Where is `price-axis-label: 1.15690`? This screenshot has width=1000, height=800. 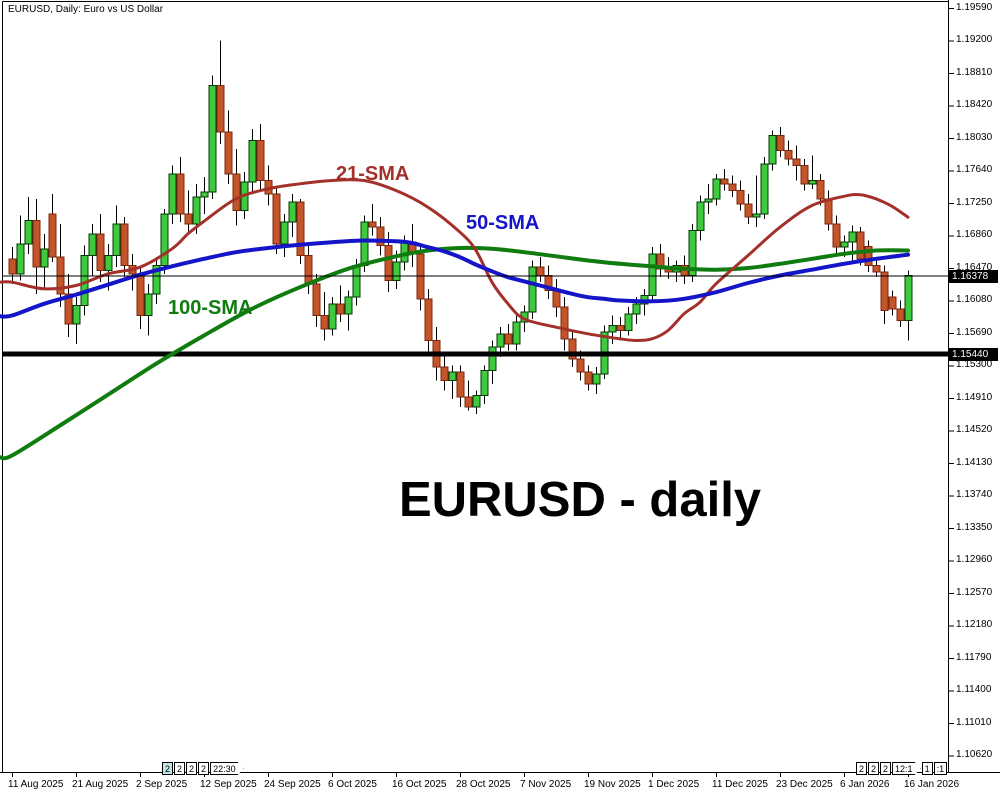 price-axis-label: 1.15690 is located at coordinates (974, 332).